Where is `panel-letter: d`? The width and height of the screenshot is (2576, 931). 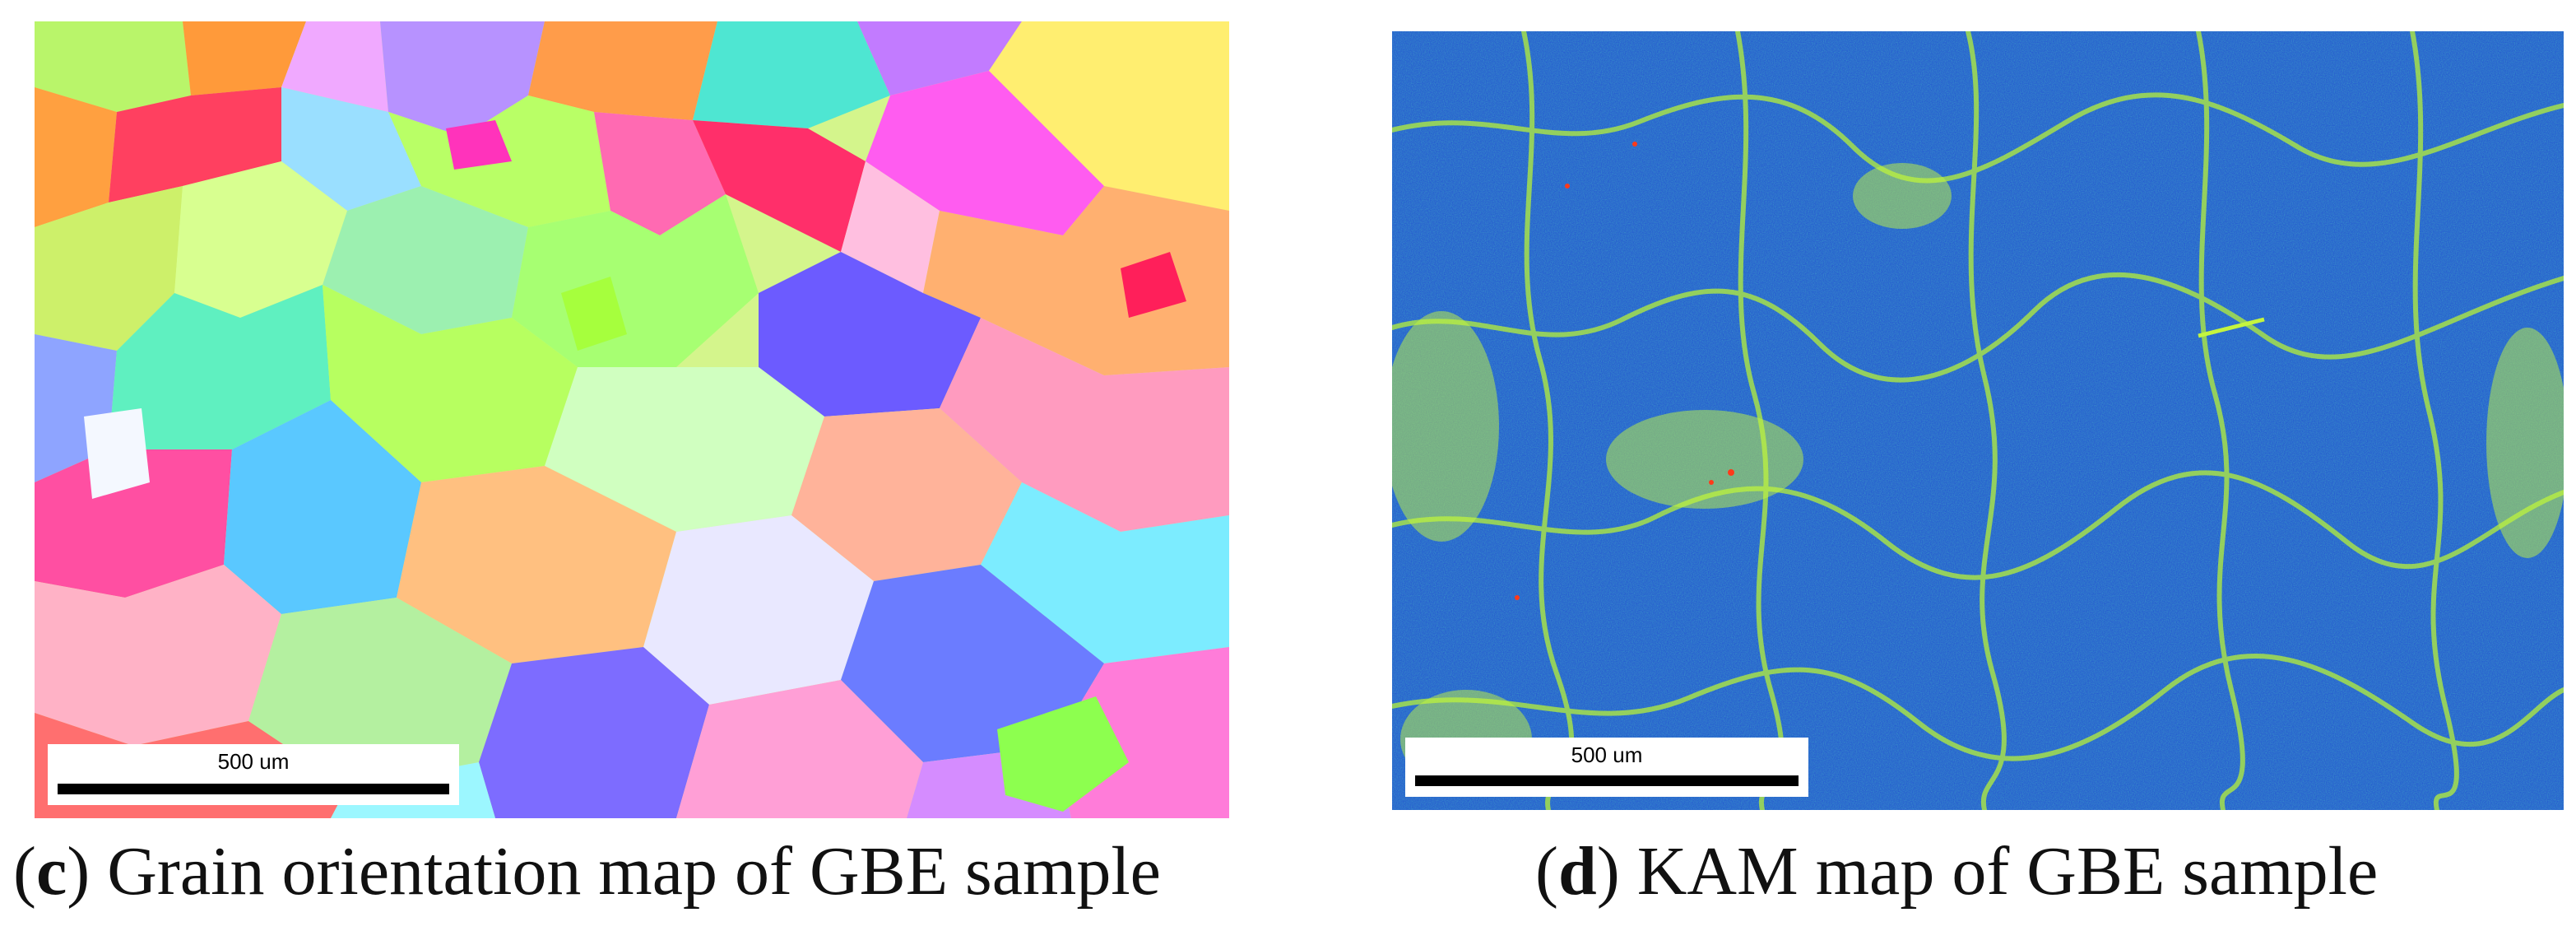 panel-letter: d is located at coordinates (1577, 871).